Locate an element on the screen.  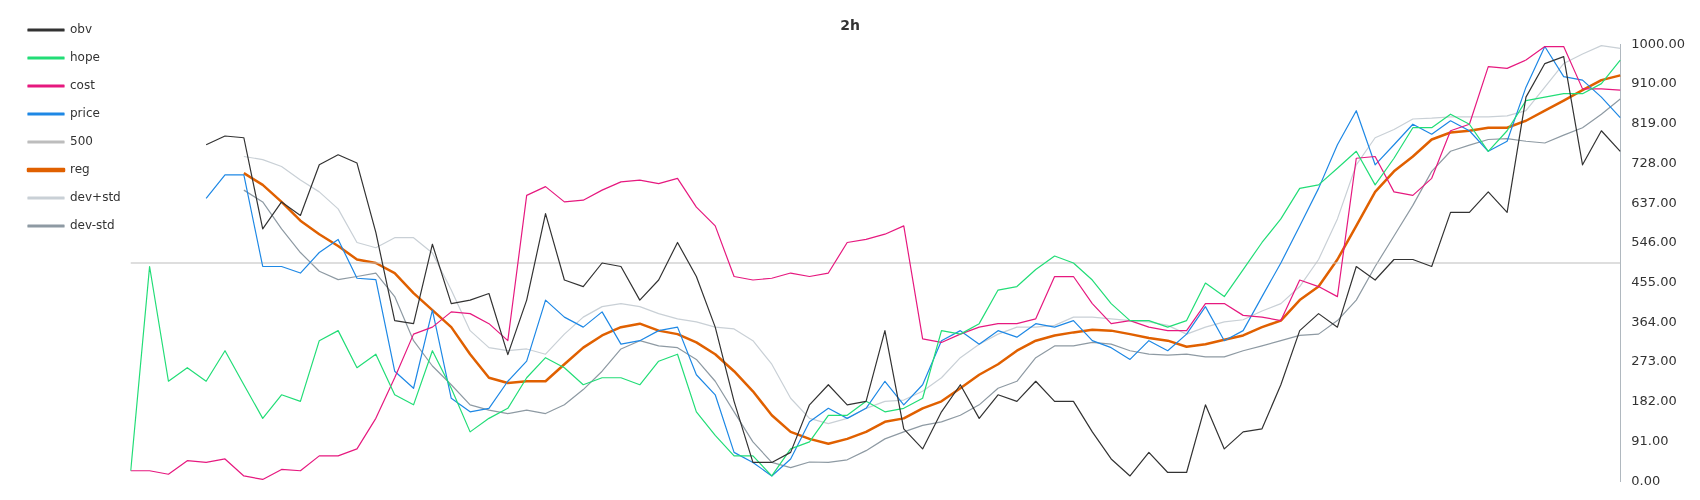
legend-label: cost is located at coordinates (83, 85).